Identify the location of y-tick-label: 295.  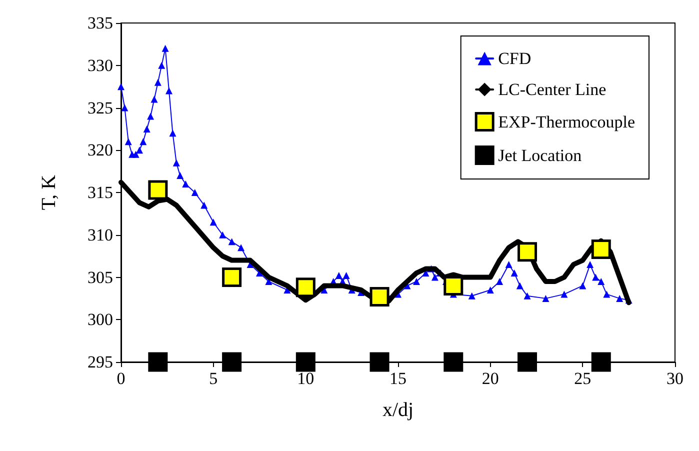
(100, 362).